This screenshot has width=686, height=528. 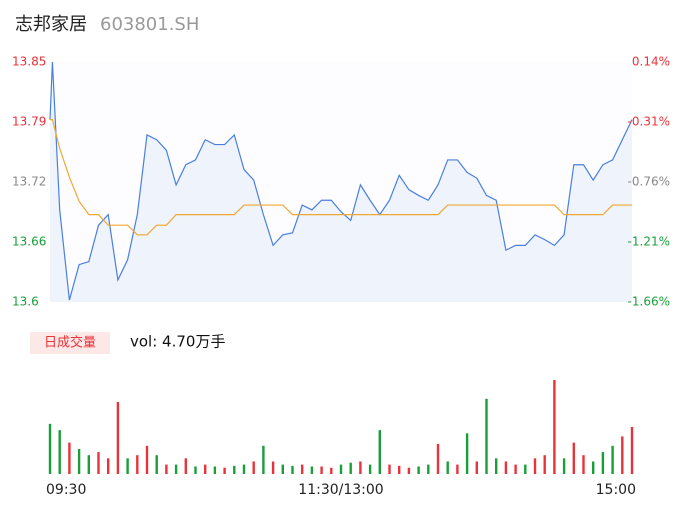 I want to click on y2-tick-label: -1.66%, so click(x=649, y=302).